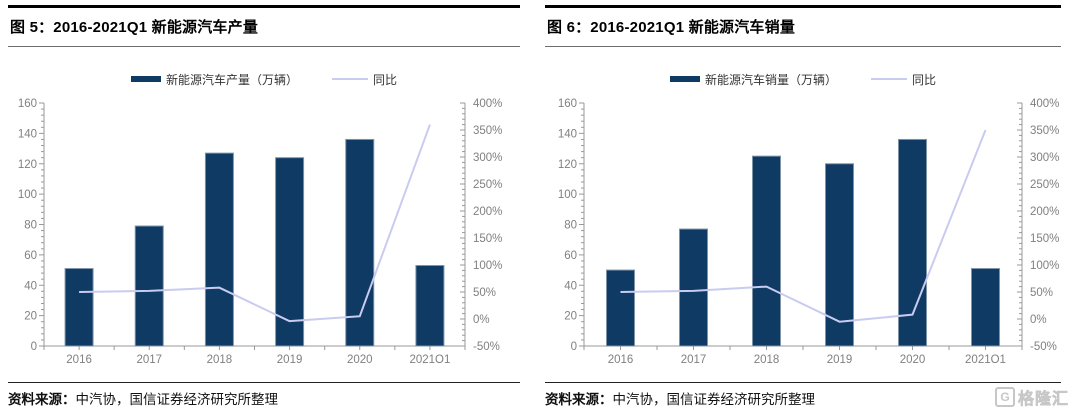  Describe the element at coordinates (671, 27) in the screenshot. I see `figure-title: 图 6：2016-2021Q1 新能源汽车销量` at that location.